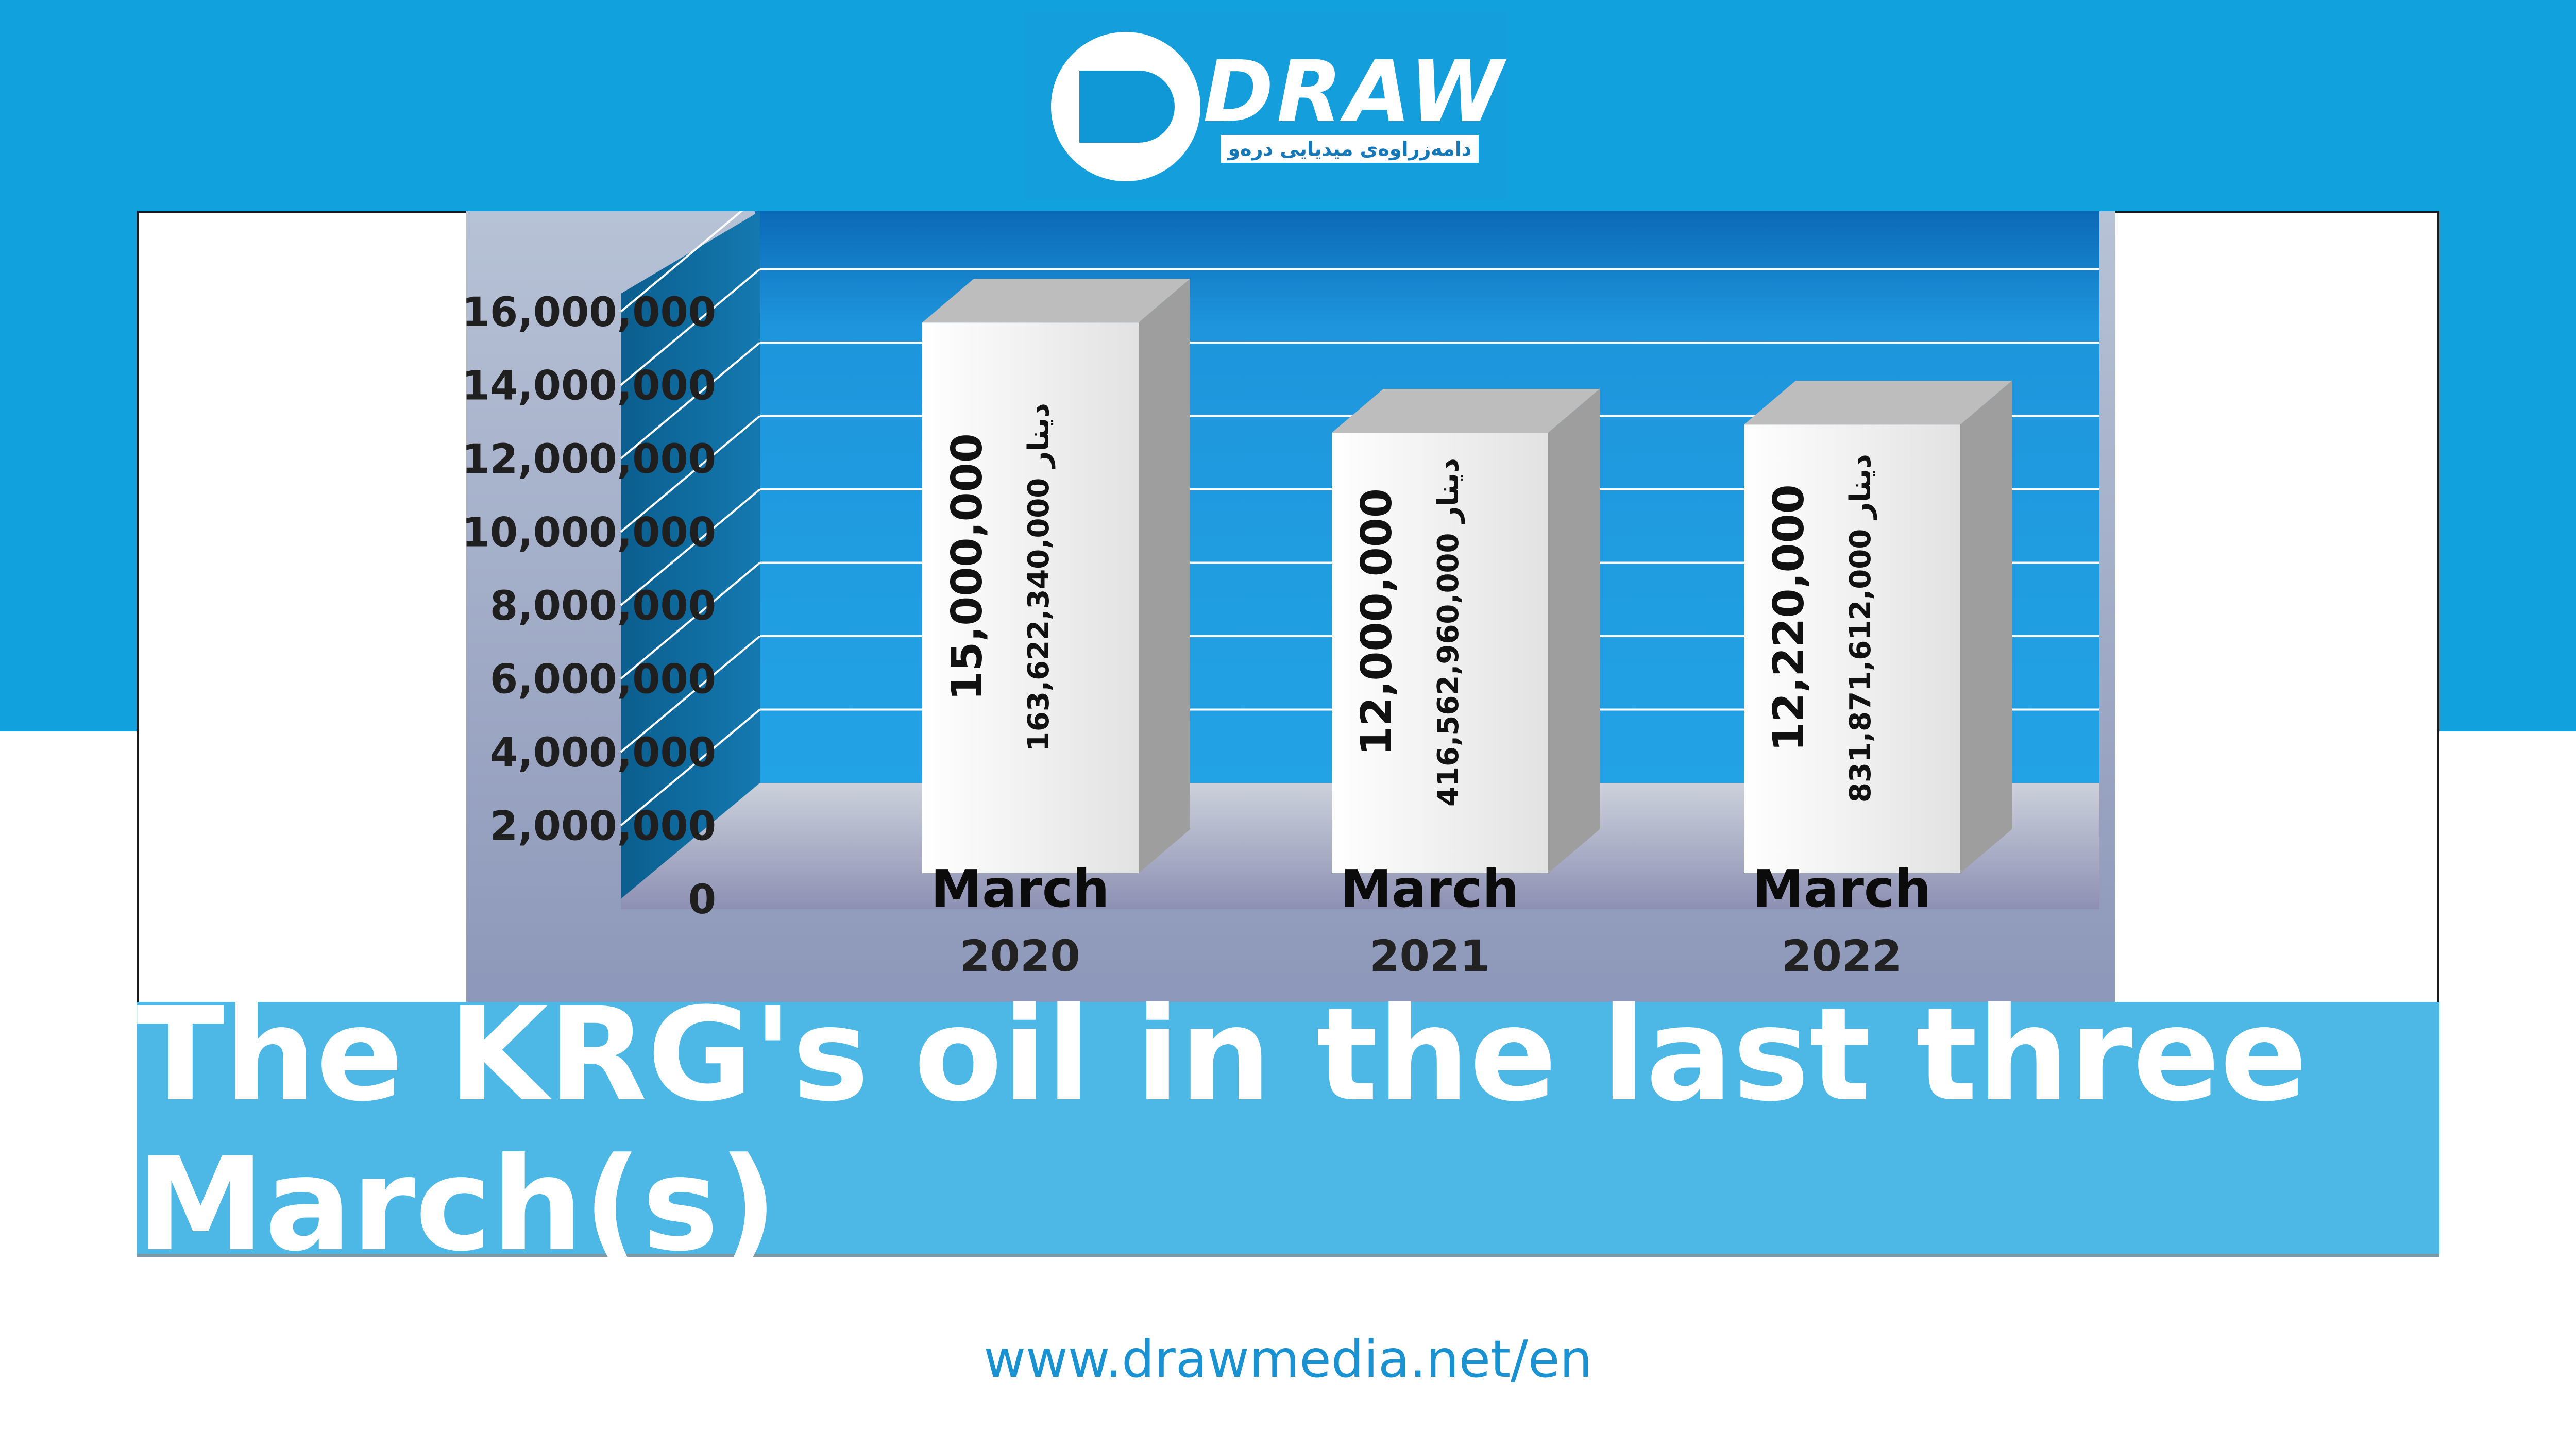 The image size is (2576, 1449). Describe the element at coordinates (967, 567) in the screenshot. I see `bar-value-label: 15,000,000` at that location.